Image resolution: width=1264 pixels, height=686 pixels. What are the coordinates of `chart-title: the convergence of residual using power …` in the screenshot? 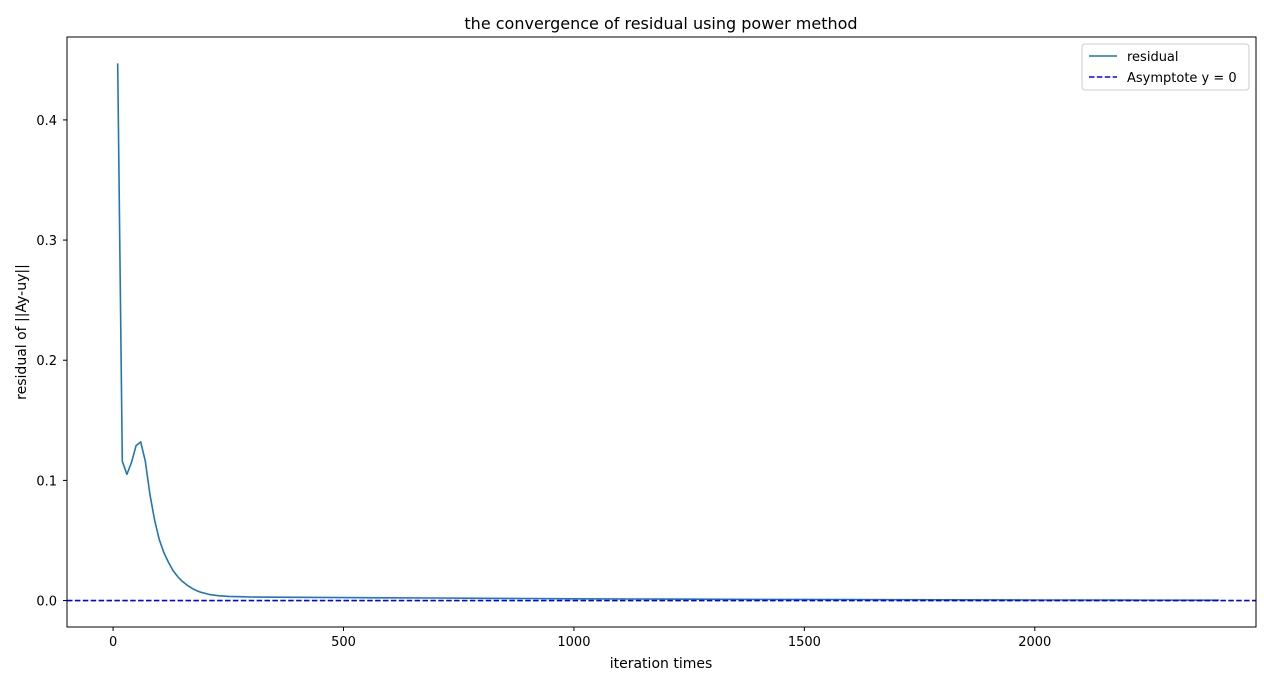 It's located at (660, 23).